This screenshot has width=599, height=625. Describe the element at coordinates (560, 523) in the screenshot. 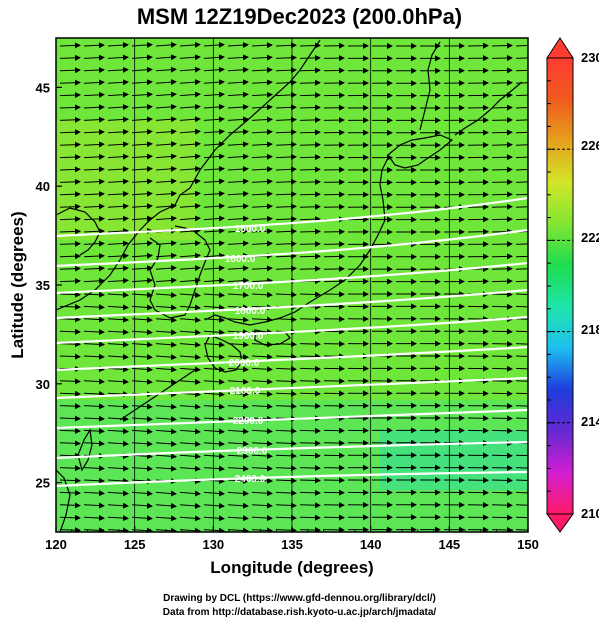

I see `colorbar-bottom-triangle` at that location.